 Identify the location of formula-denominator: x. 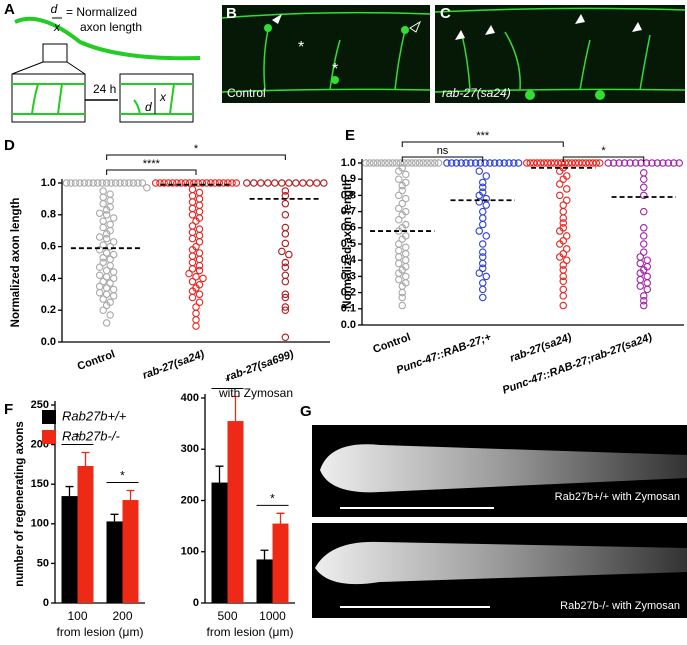
(57, 27).